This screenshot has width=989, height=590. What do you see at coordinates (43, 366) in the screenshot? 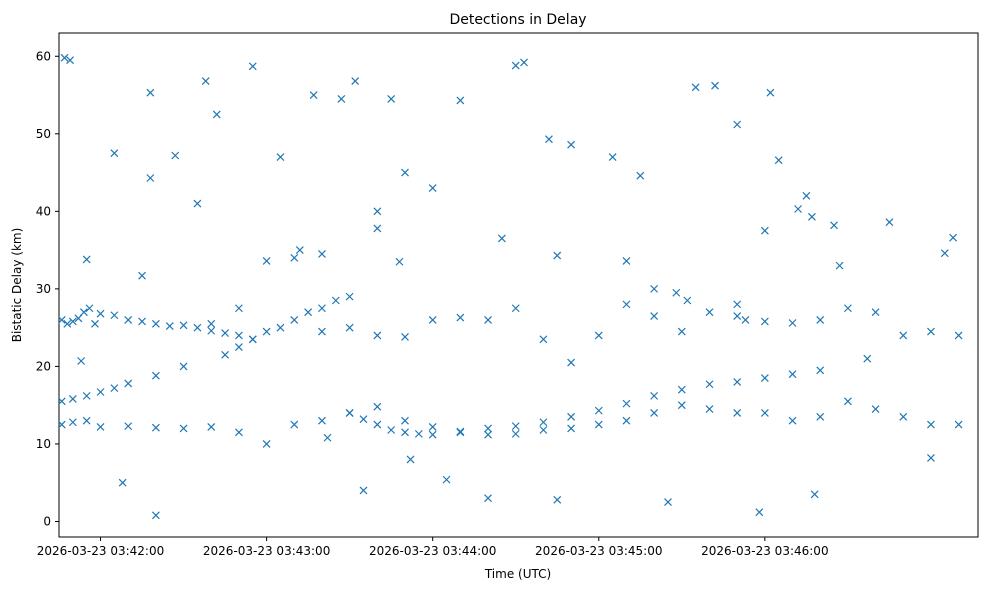
I see `y-tick-label: 20` at bounding box center [43, 366].